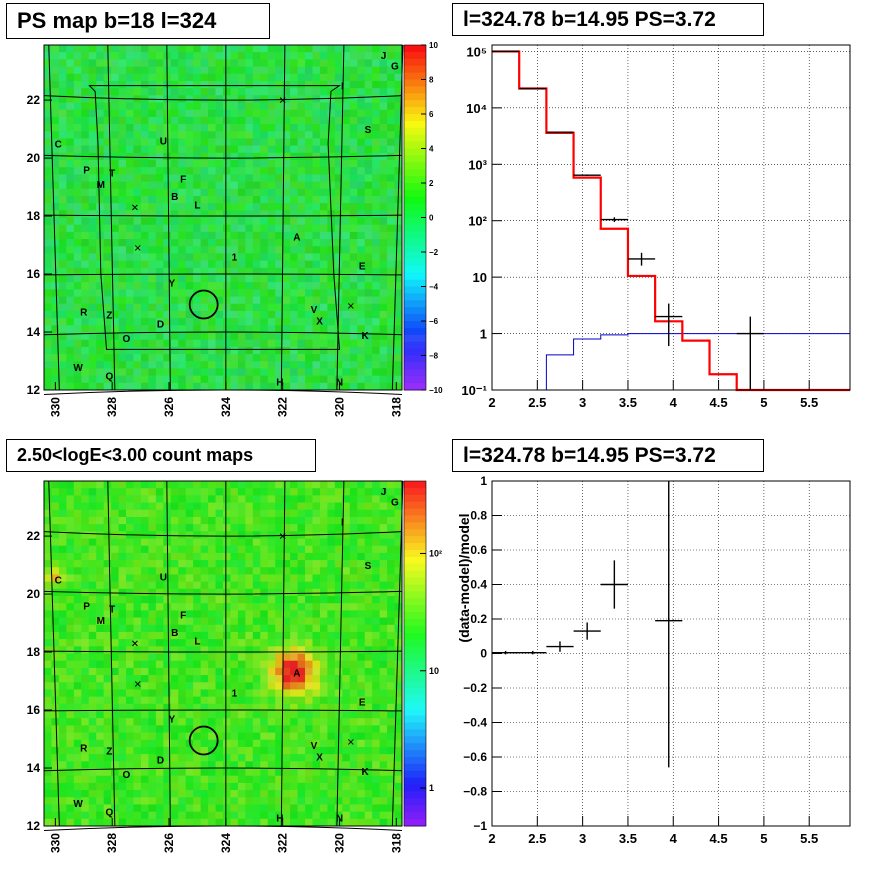 The width and height of the screenshot is (896, 872). What do you see at coordinates (34, 390) in the screenshot?
I see `ps-map-ytick-label: 12` at bounding box center [34, 390].